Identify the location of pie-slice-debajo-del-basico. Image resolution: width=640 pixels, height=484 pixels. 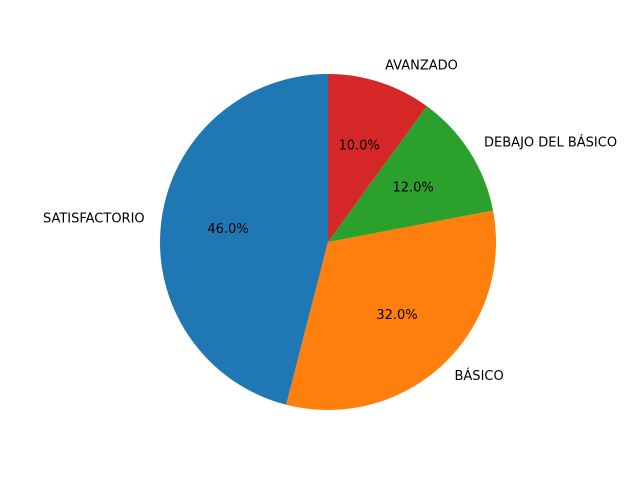
(411, 174).